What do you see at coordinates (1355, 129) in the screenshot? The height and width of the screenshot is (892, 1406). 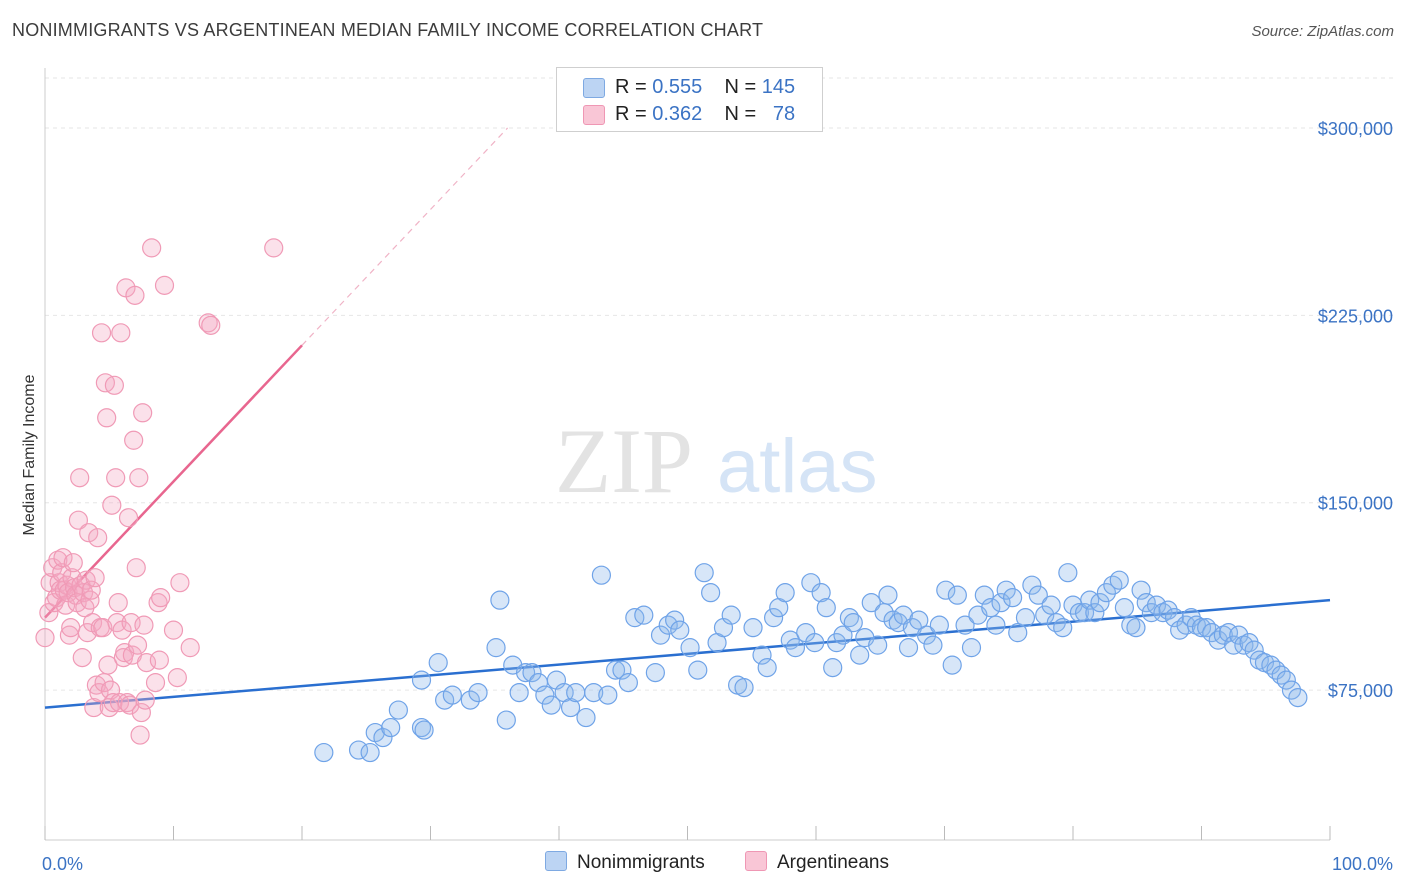 I see `y-tick-label: $300,000` at bounding box center [1355, 129].